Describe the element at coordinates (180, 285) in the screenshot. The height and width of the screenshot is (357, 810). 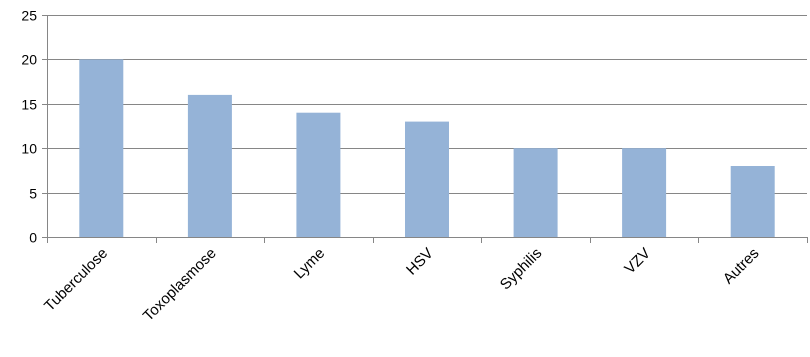
I see `x-tick-label: Toxoplasmose` at that location.